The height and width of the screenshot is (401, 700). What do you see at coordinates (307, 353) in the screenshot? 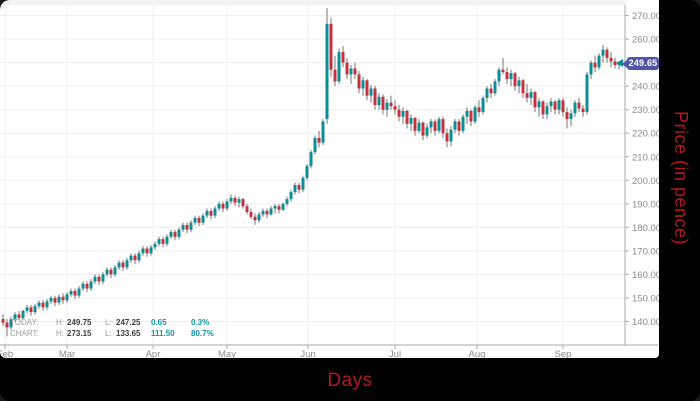
I see `svg-text: Jun` at bounding box center [307, 353].